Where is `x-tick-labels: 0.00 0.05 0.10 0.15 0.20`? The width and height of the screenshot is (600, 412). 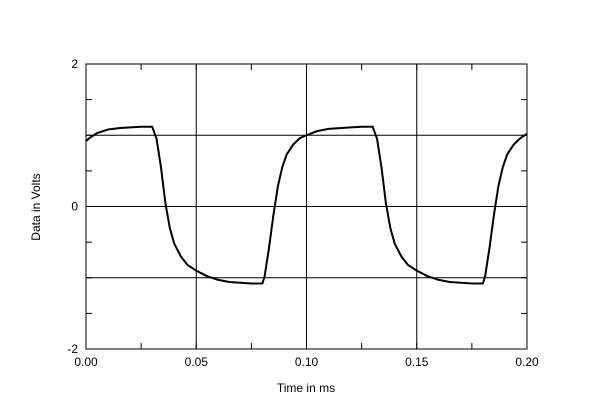
x-tick-labels: 0.00 0.05 0.10 0.15 0.20 is located at coordinates (306, 362).